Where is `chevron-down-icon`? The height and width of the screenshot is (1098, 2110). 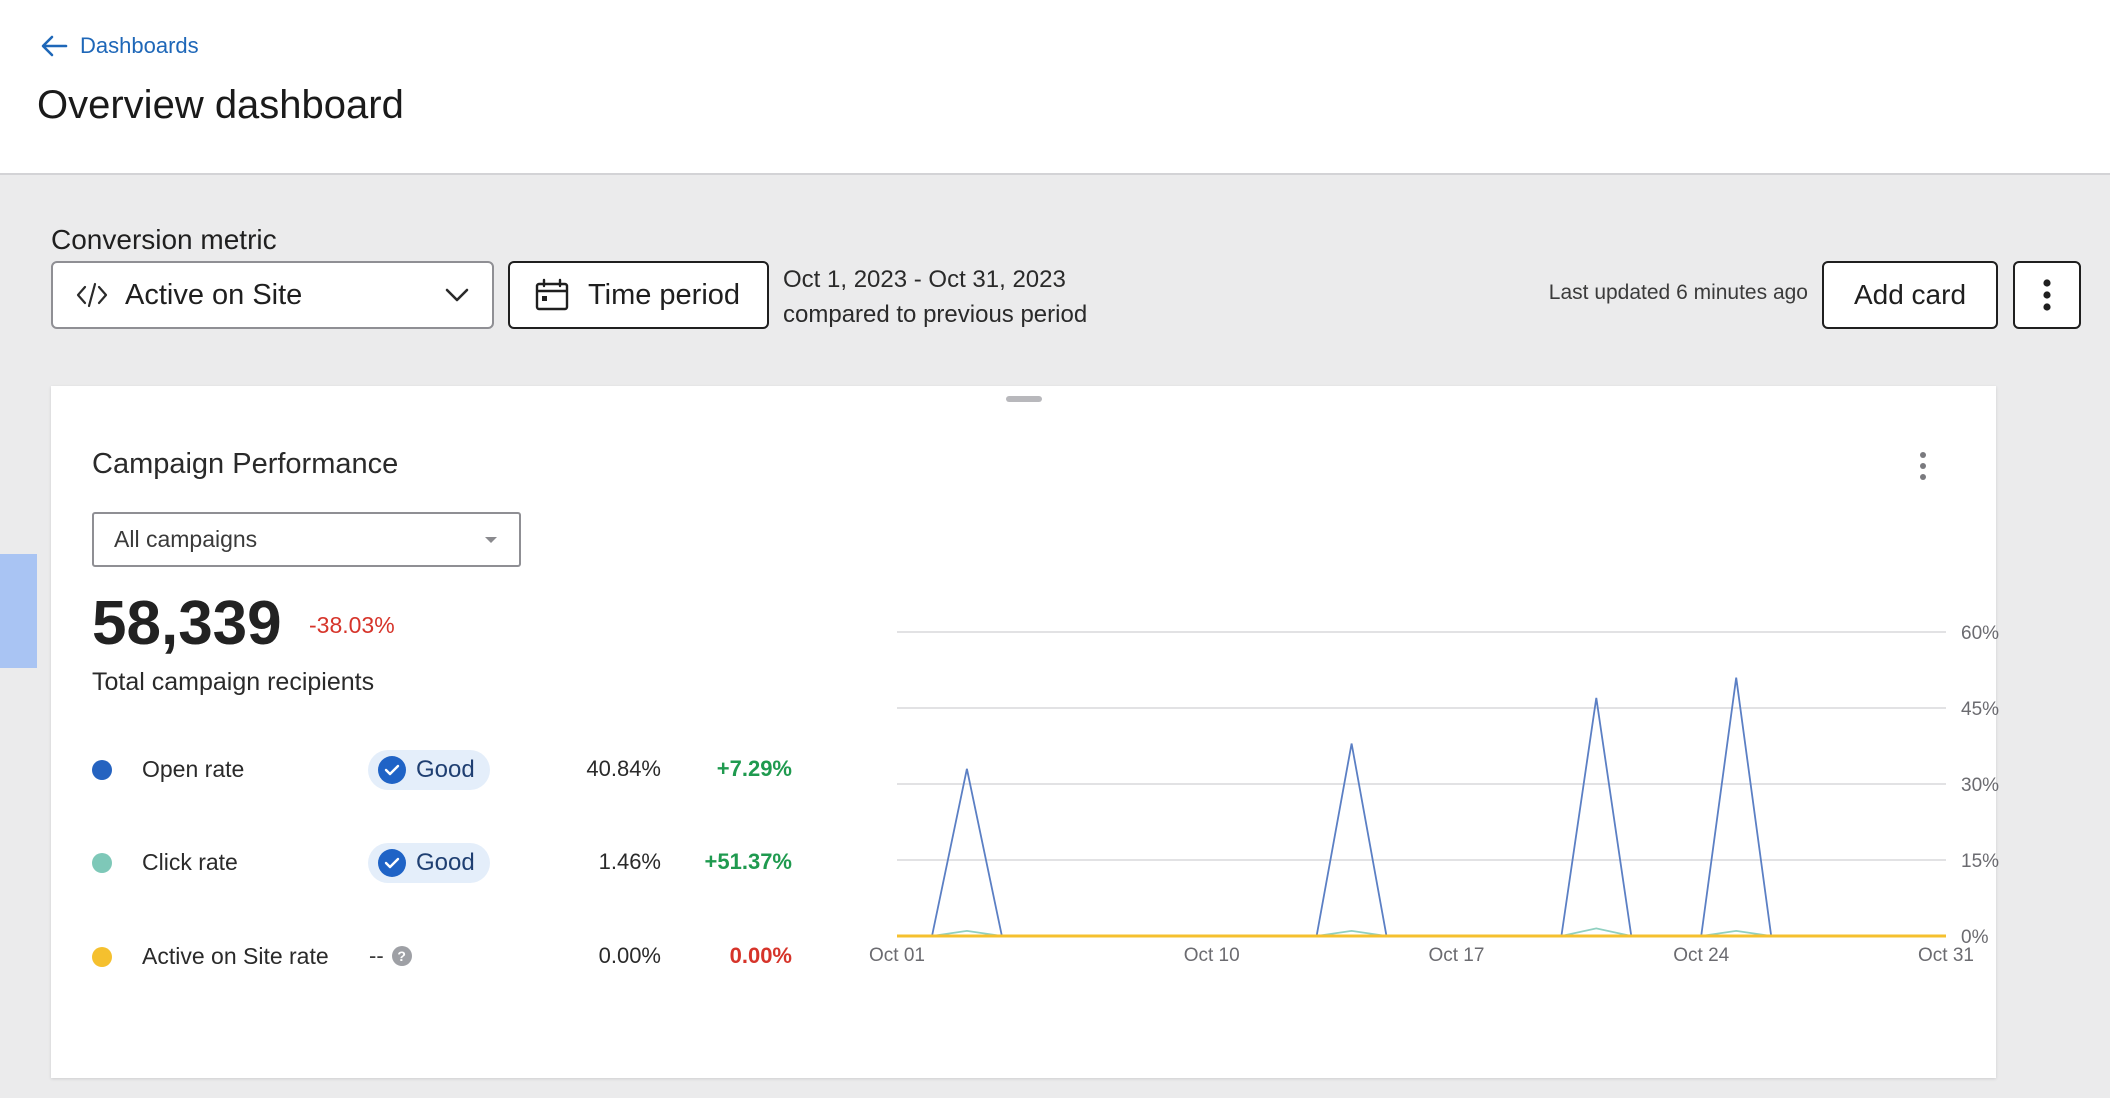 chevron-down-icon is located at coordinates (457, 295).